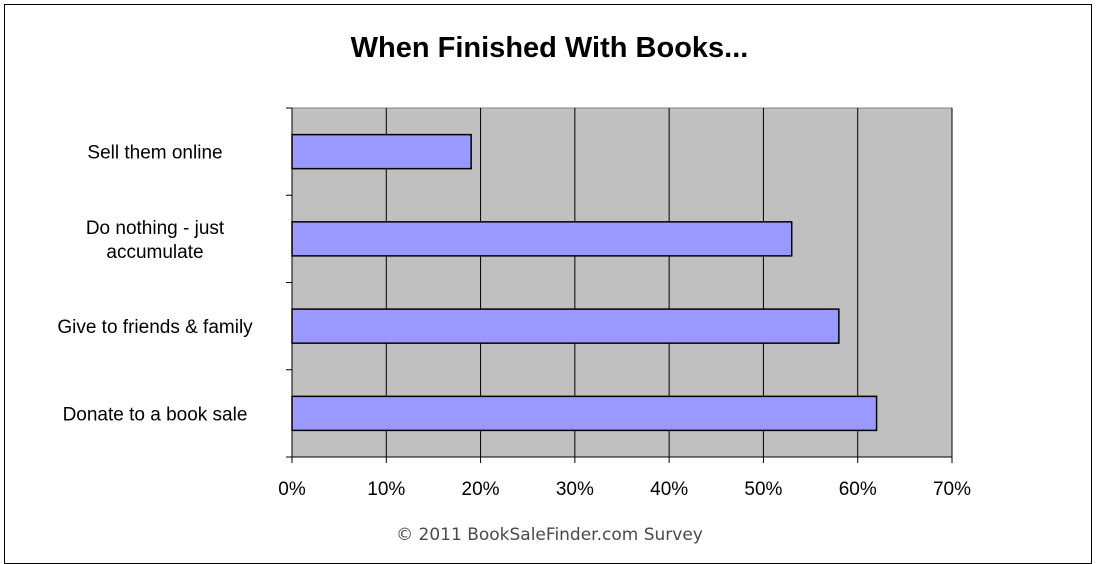 The width and height of the screenshot is (1099, 564). Describe the element at coordinates (155, 414) in the screenshot. I see `category-label: Donate to a book sale` at that location.